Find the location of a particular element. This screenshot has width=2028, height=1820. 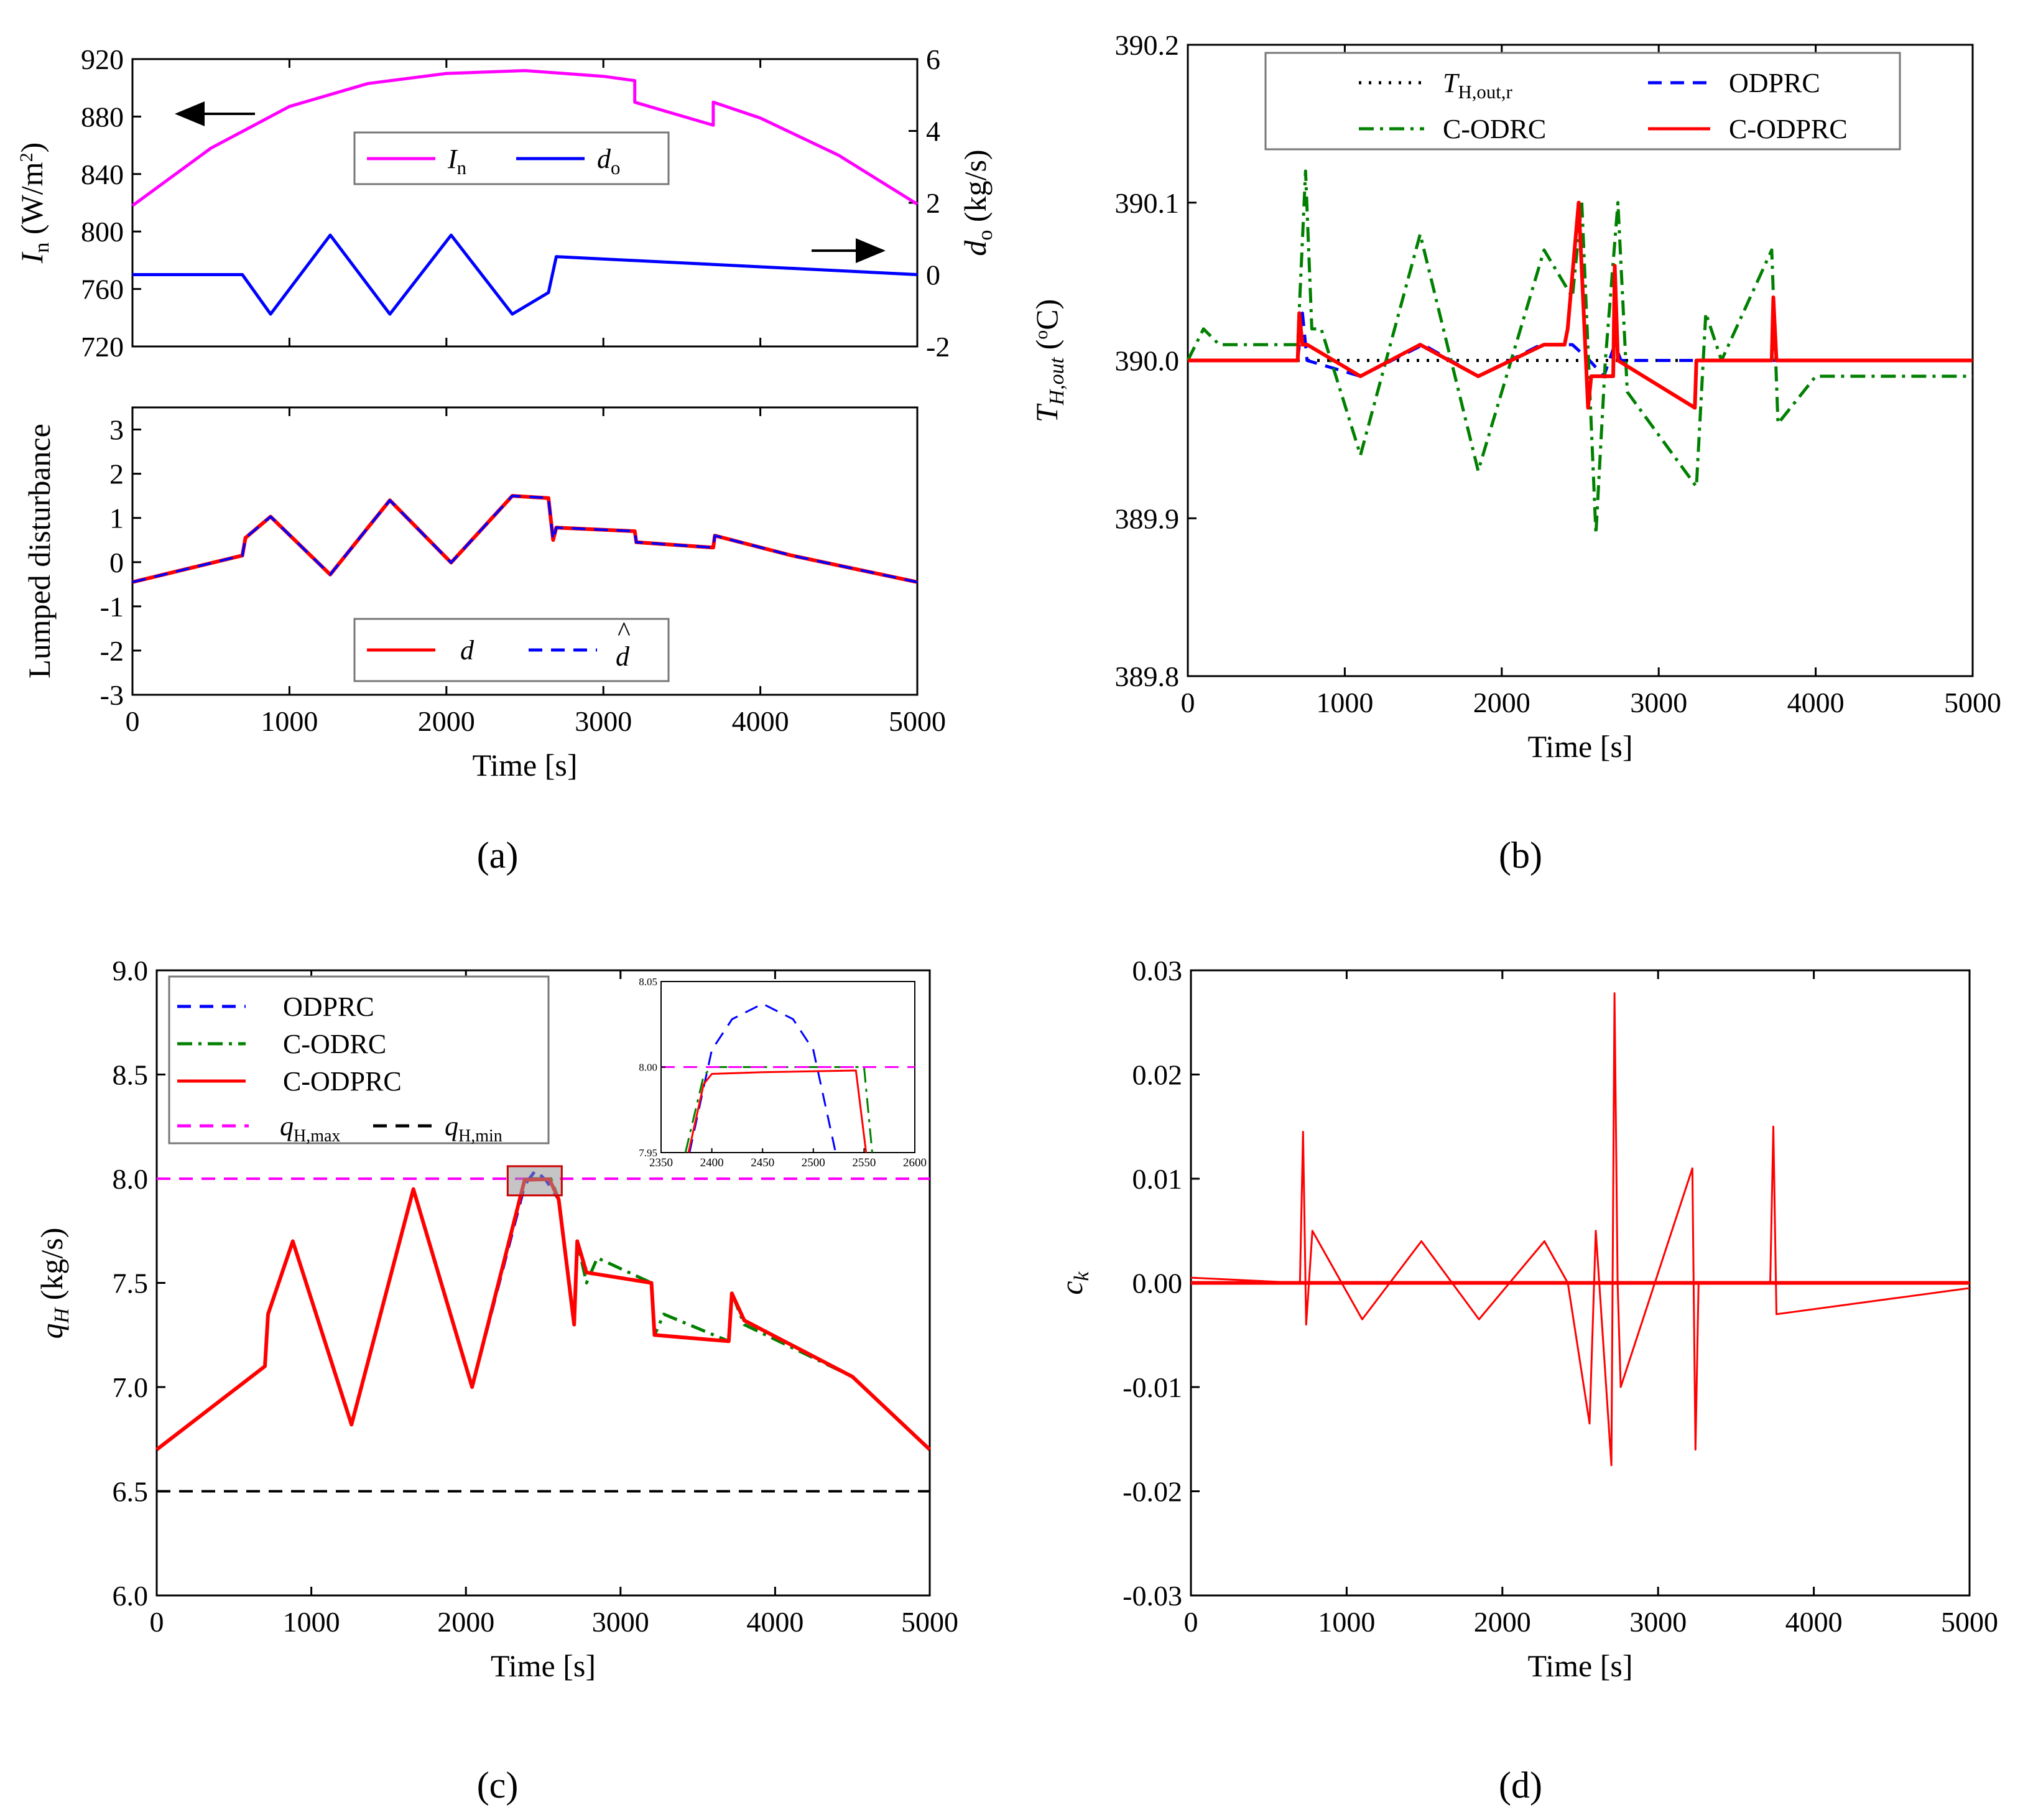

axis-label-part: H is located at coordinates (61, 1315).